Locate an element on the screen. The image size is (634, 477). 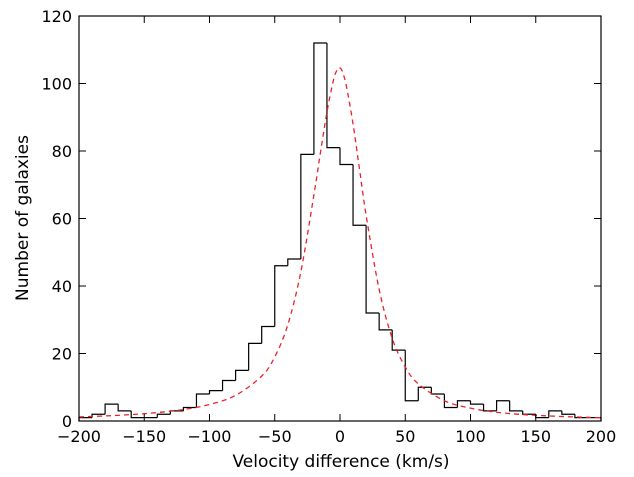
y-tick-label: 80 is located at coordinates (62, 151).